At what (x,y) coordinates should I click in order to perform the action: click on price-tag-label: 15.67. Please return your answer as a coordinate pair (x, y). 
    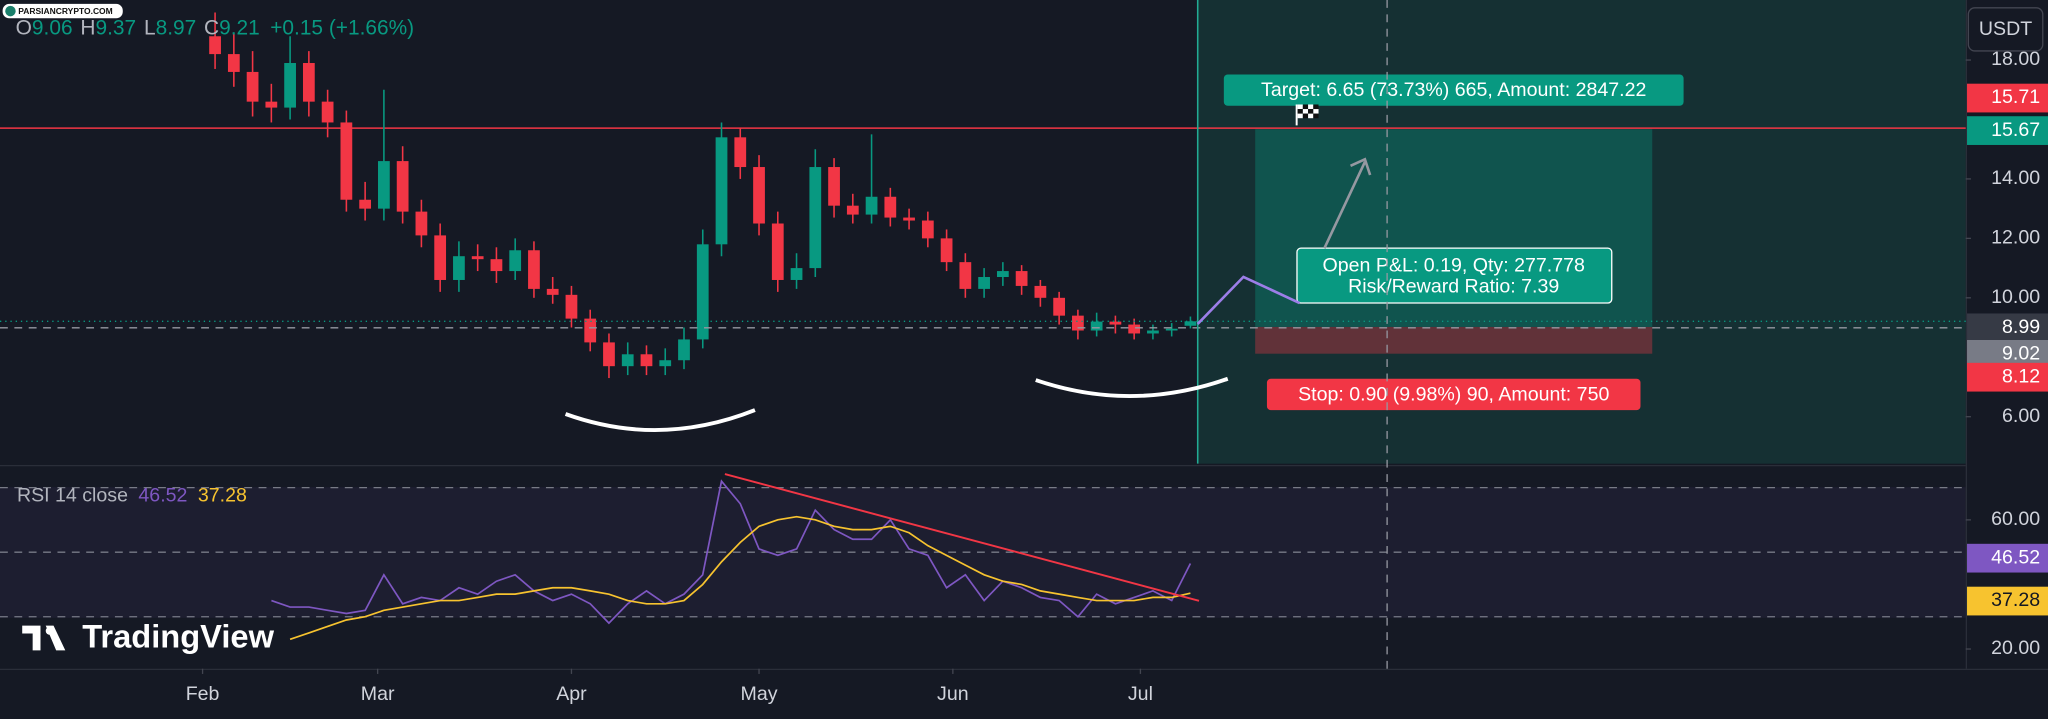
    Looking at the image, I should click on (2015, 130).